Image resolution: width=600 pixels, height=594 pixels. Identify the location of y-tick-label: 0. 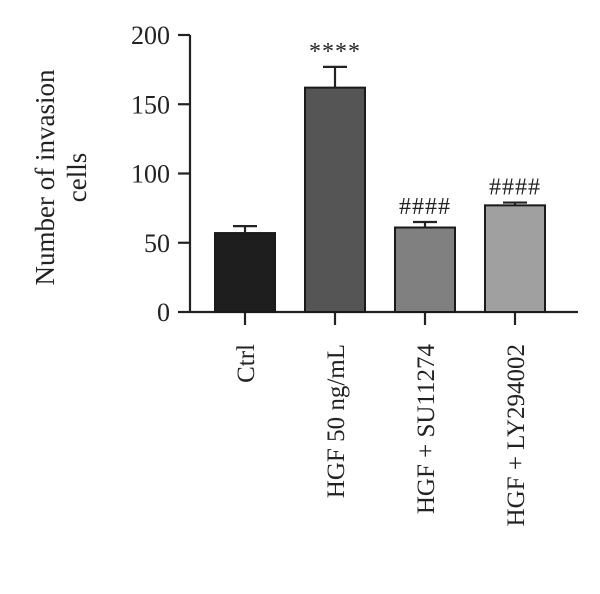
(163, 312).